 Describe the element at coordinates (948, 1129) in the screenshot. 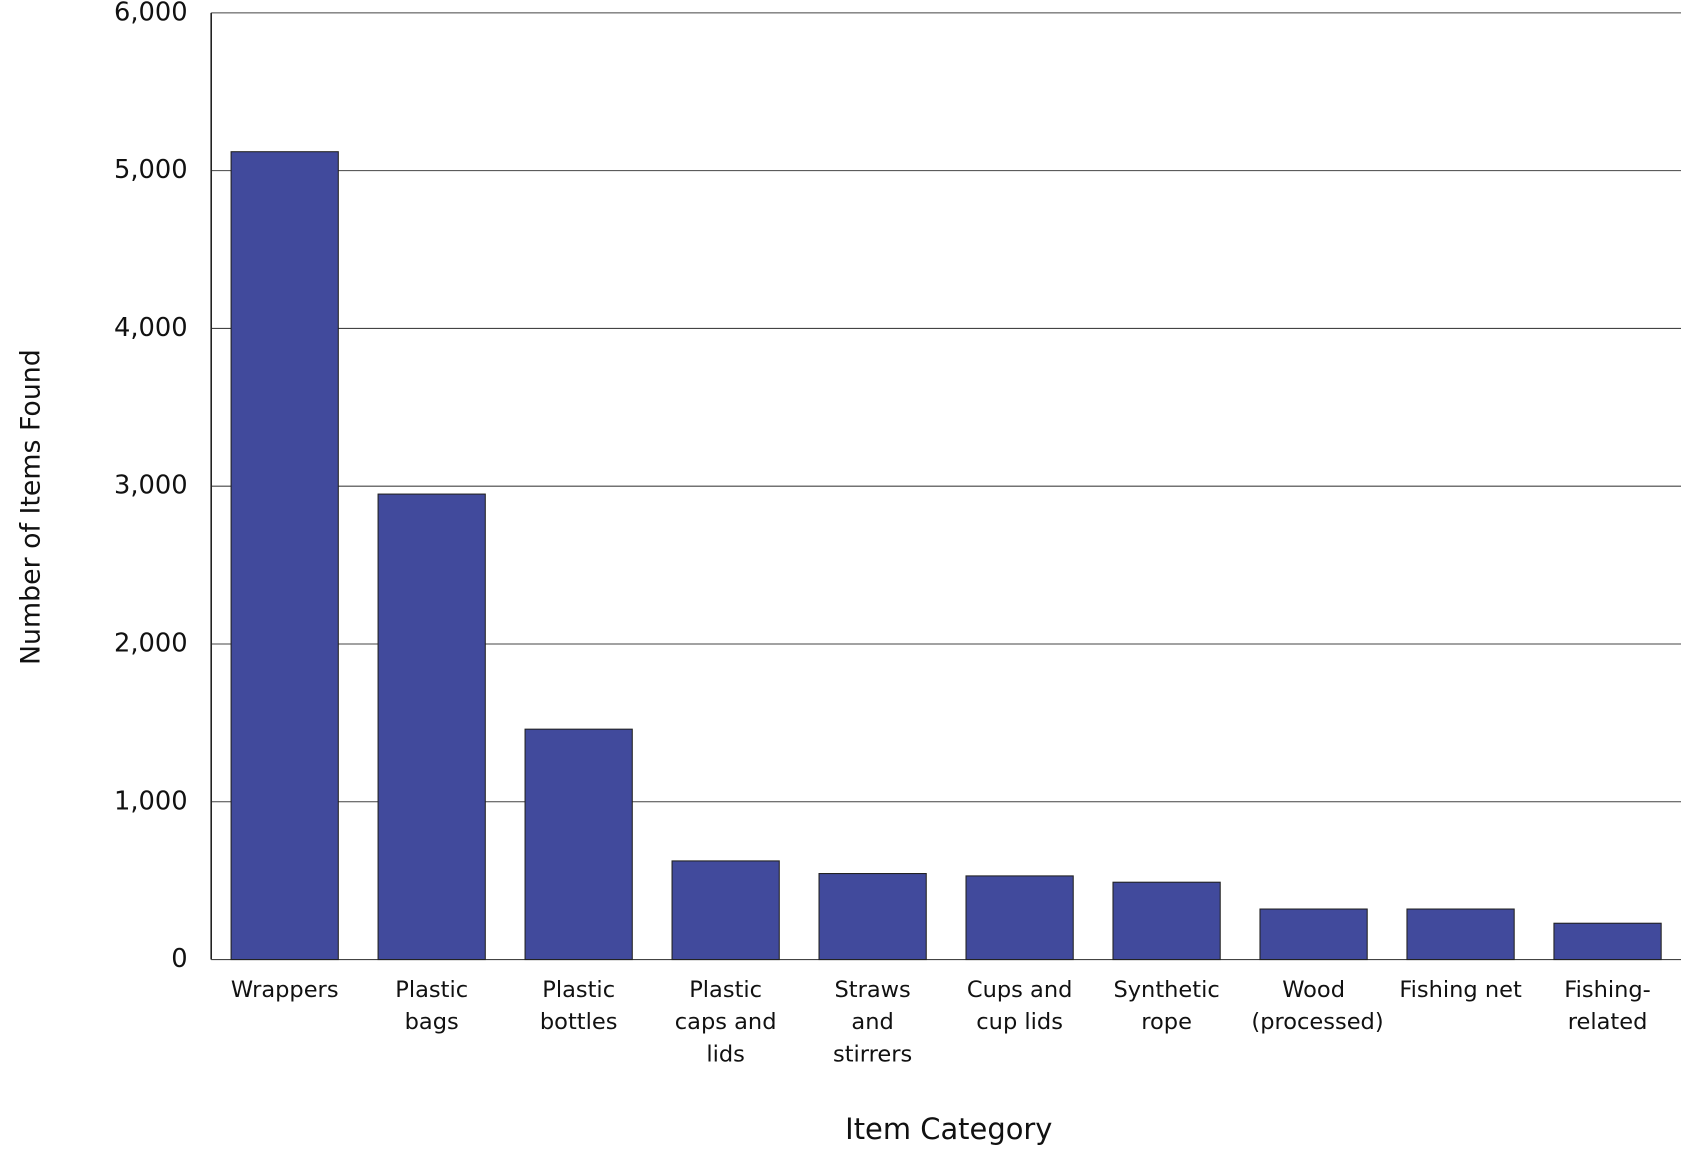

I see `x-axis-title: Item Category` at that location.